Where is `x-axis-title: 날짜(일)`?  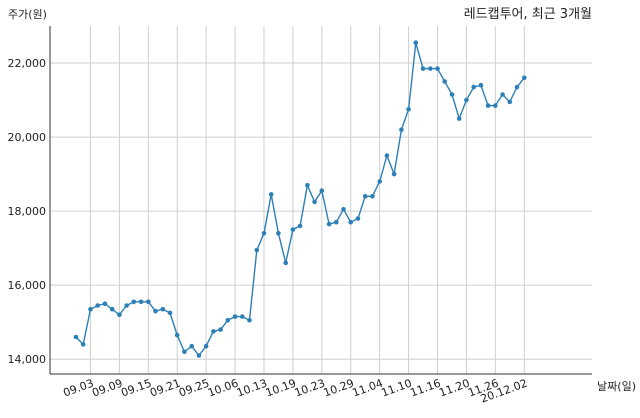 x-axis-title: 날짜(일) is located at coordinates (616, 386).